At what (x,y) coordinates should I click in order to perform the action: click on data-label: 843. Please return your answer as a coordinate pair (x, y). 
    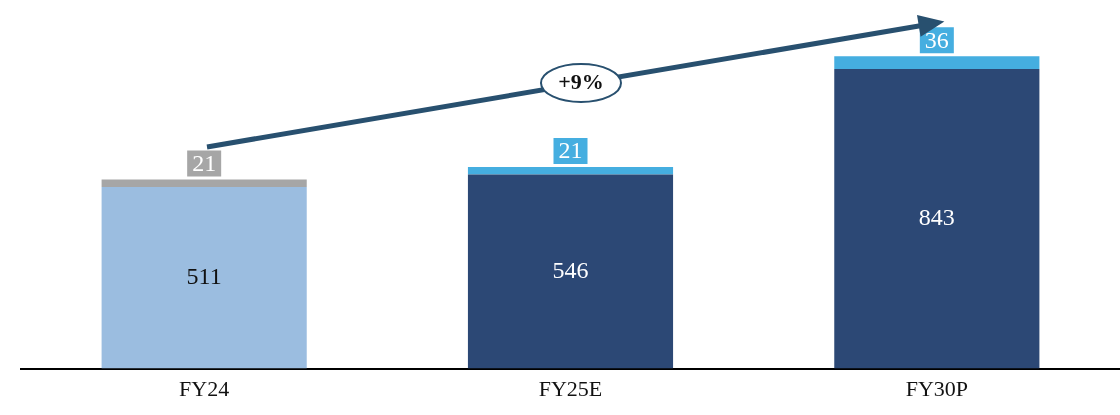
    Looking at the image, I should click on (936, 217).